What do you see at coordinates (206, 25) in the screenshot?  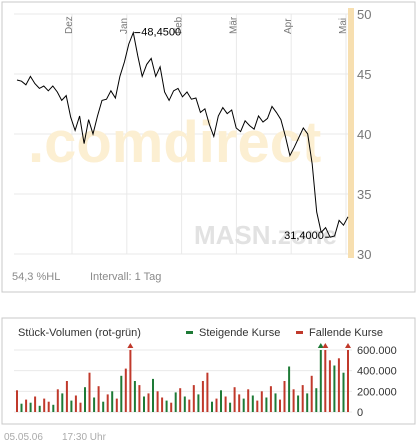 I see `x-axis-labels: Dez Jan Feb Mär Apr Mai` at bounding box center [206, 25].